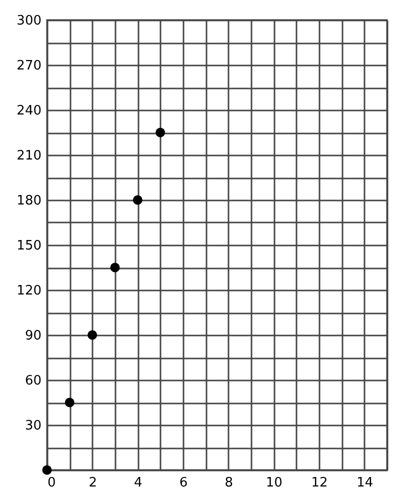 The image size is (400, 497). What do you see at coordinates (138, 483) in the screenshot?
I see `x-tick-label: 4` at bounding box center [138, 483].